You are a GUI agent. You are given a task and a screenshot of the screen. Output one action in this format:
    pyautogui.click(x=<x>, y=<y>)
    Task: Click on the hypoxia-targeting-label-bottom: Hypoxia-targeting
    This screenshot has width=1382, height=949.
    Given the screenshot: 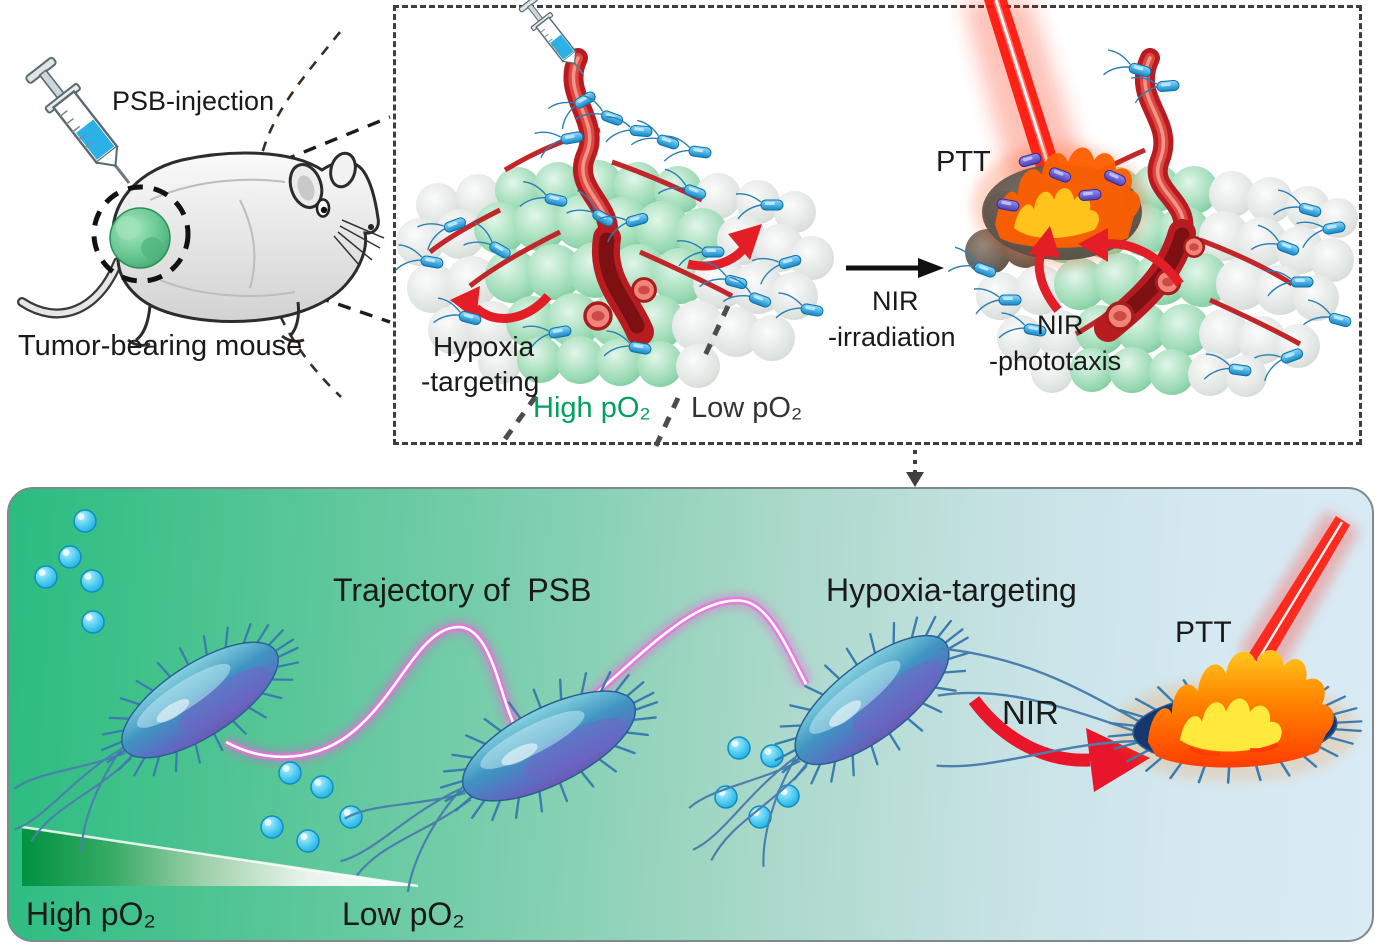 What is the action you would take?
    pyautogui.click(x=951, y=590)
    